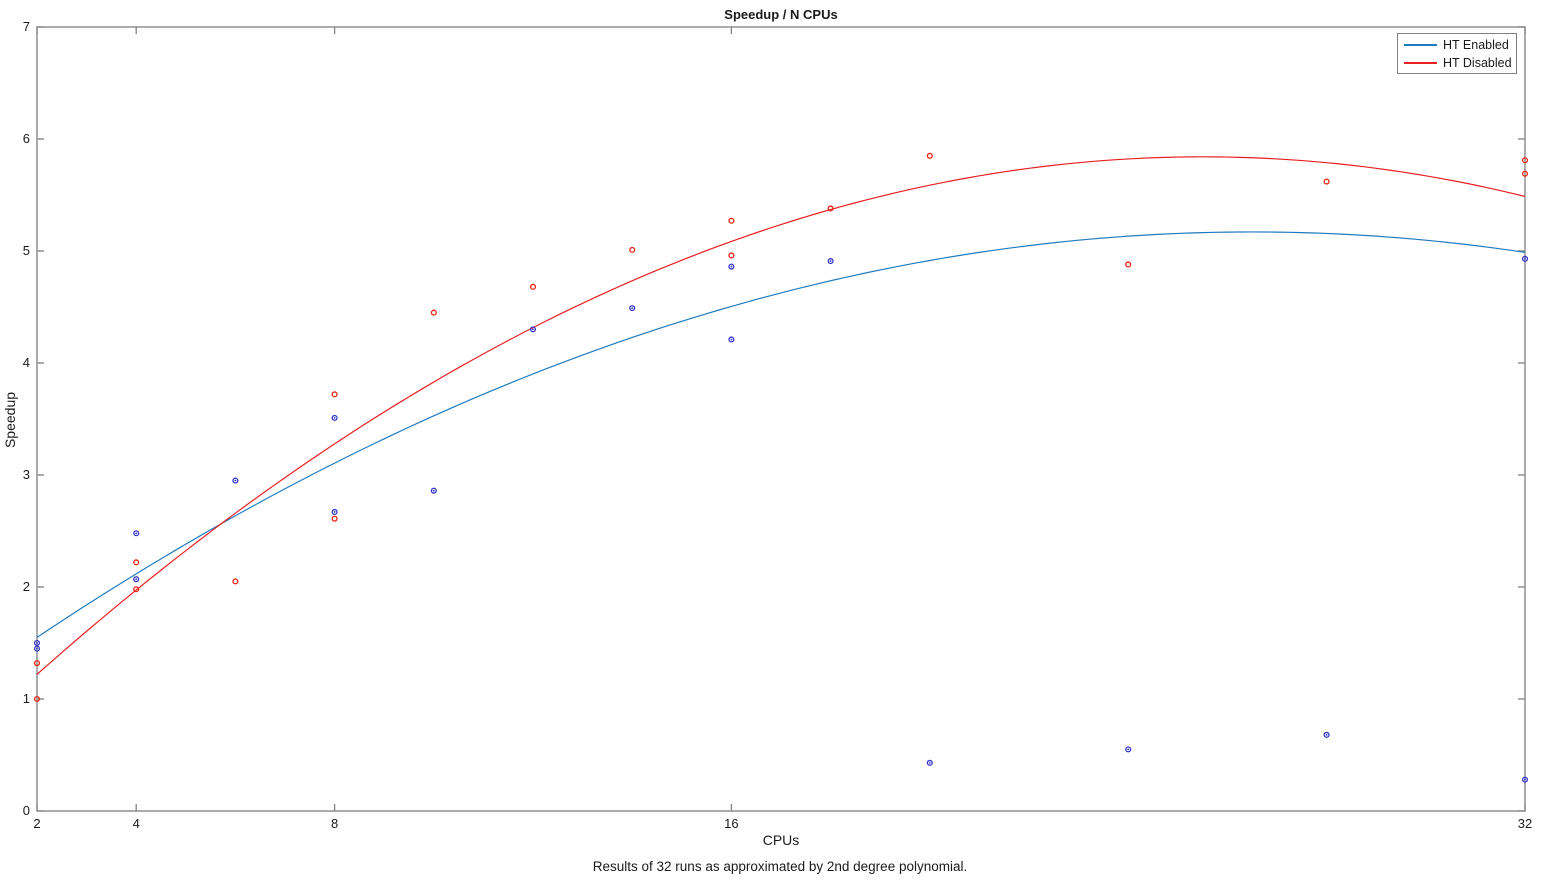 This screenshot has height=892, width=1550. I want to click on legend-item-ht-disabled: HT Disabled, so click(1458, 62).